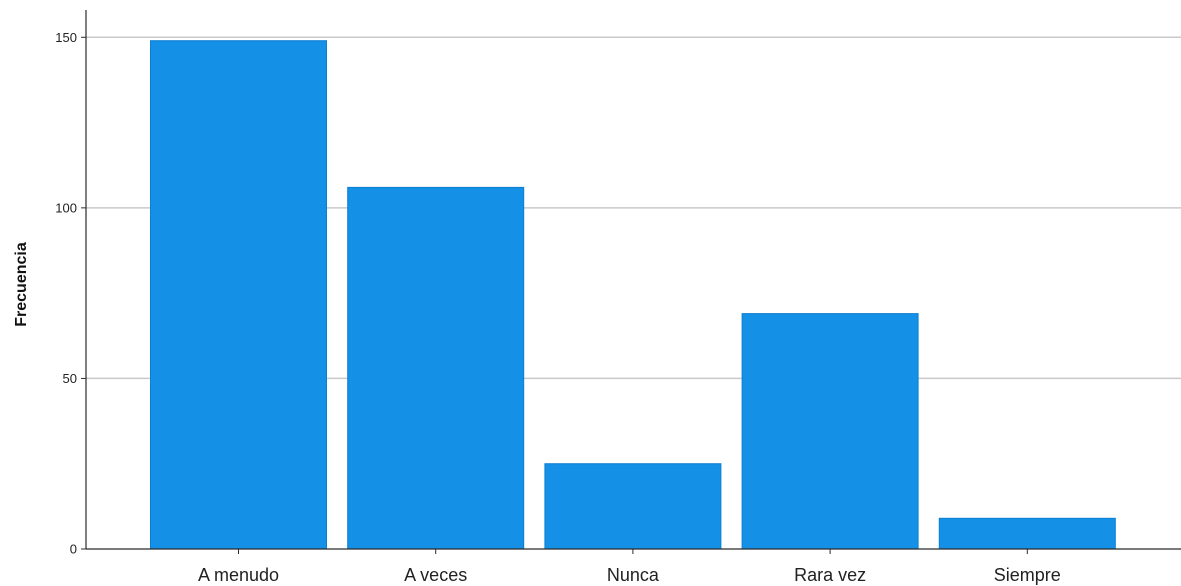 Image resolution: width=1181 pixels, height=586 pixels. What do you see at coordinates (73, 549) in the screenshot?
I see `y-tick-label-0: 0` at bounding box center [73, 549].